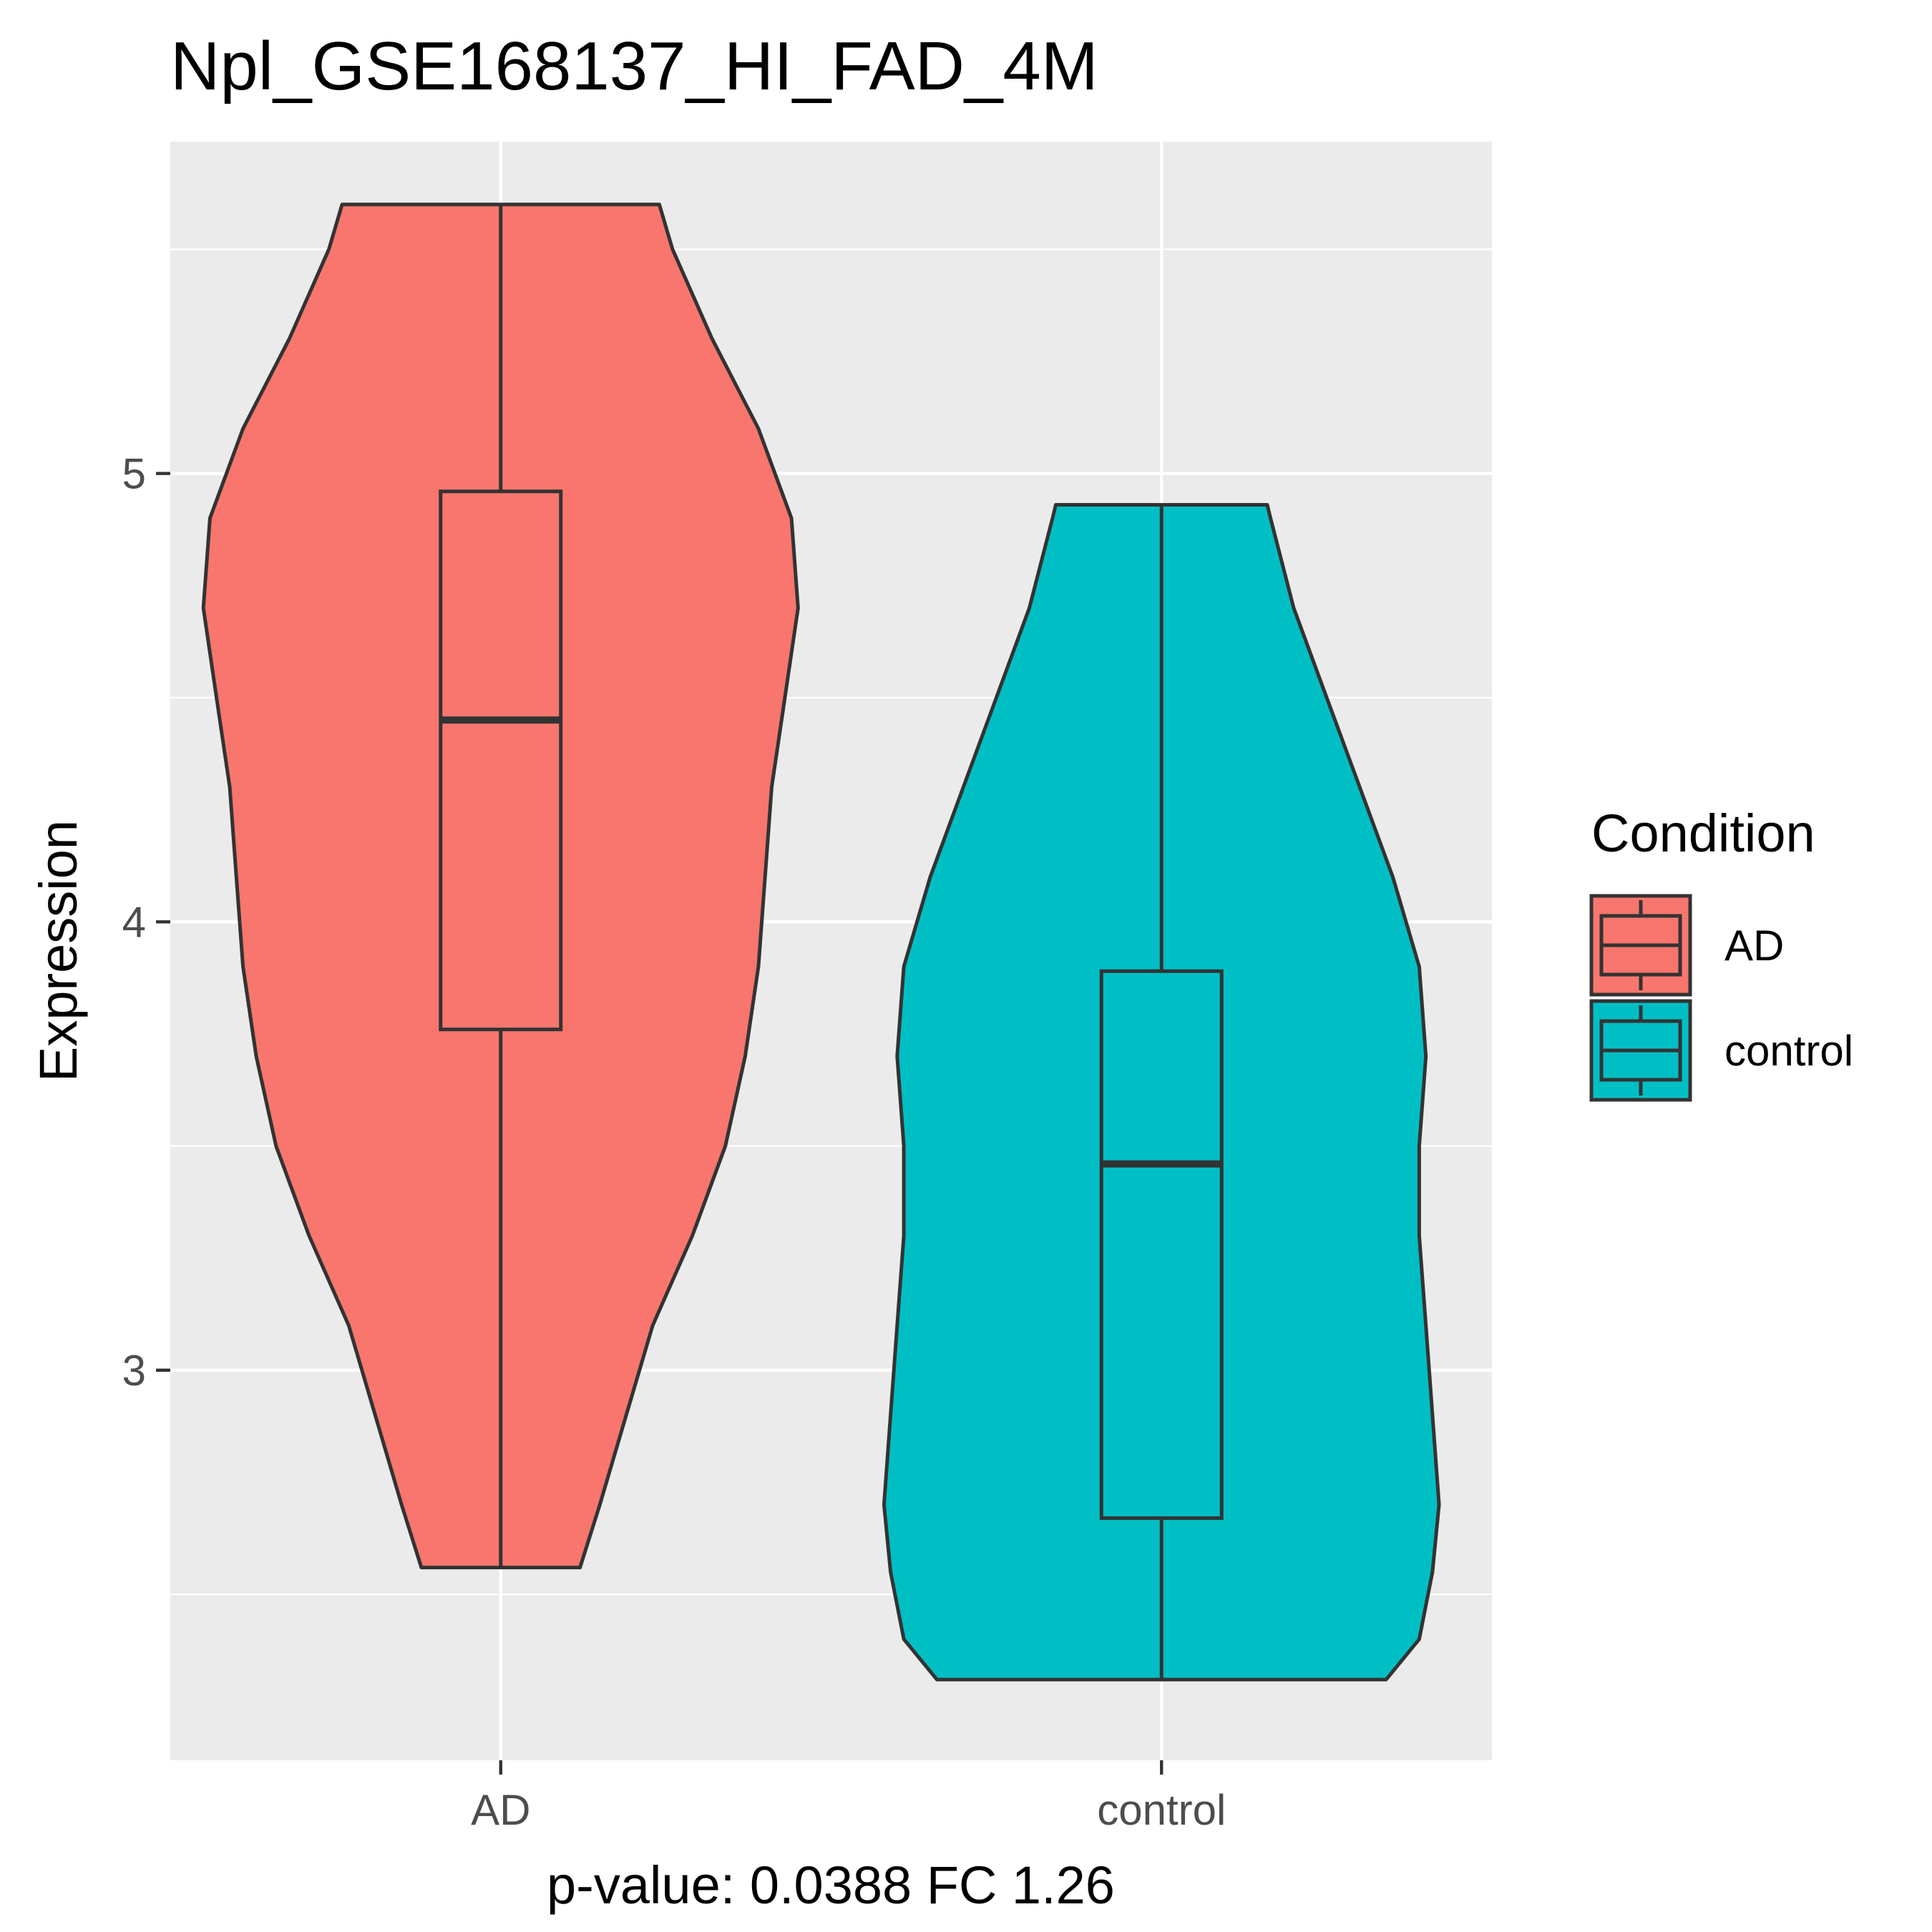  I want to click on legend-title: Condition, so click(1703, 833).